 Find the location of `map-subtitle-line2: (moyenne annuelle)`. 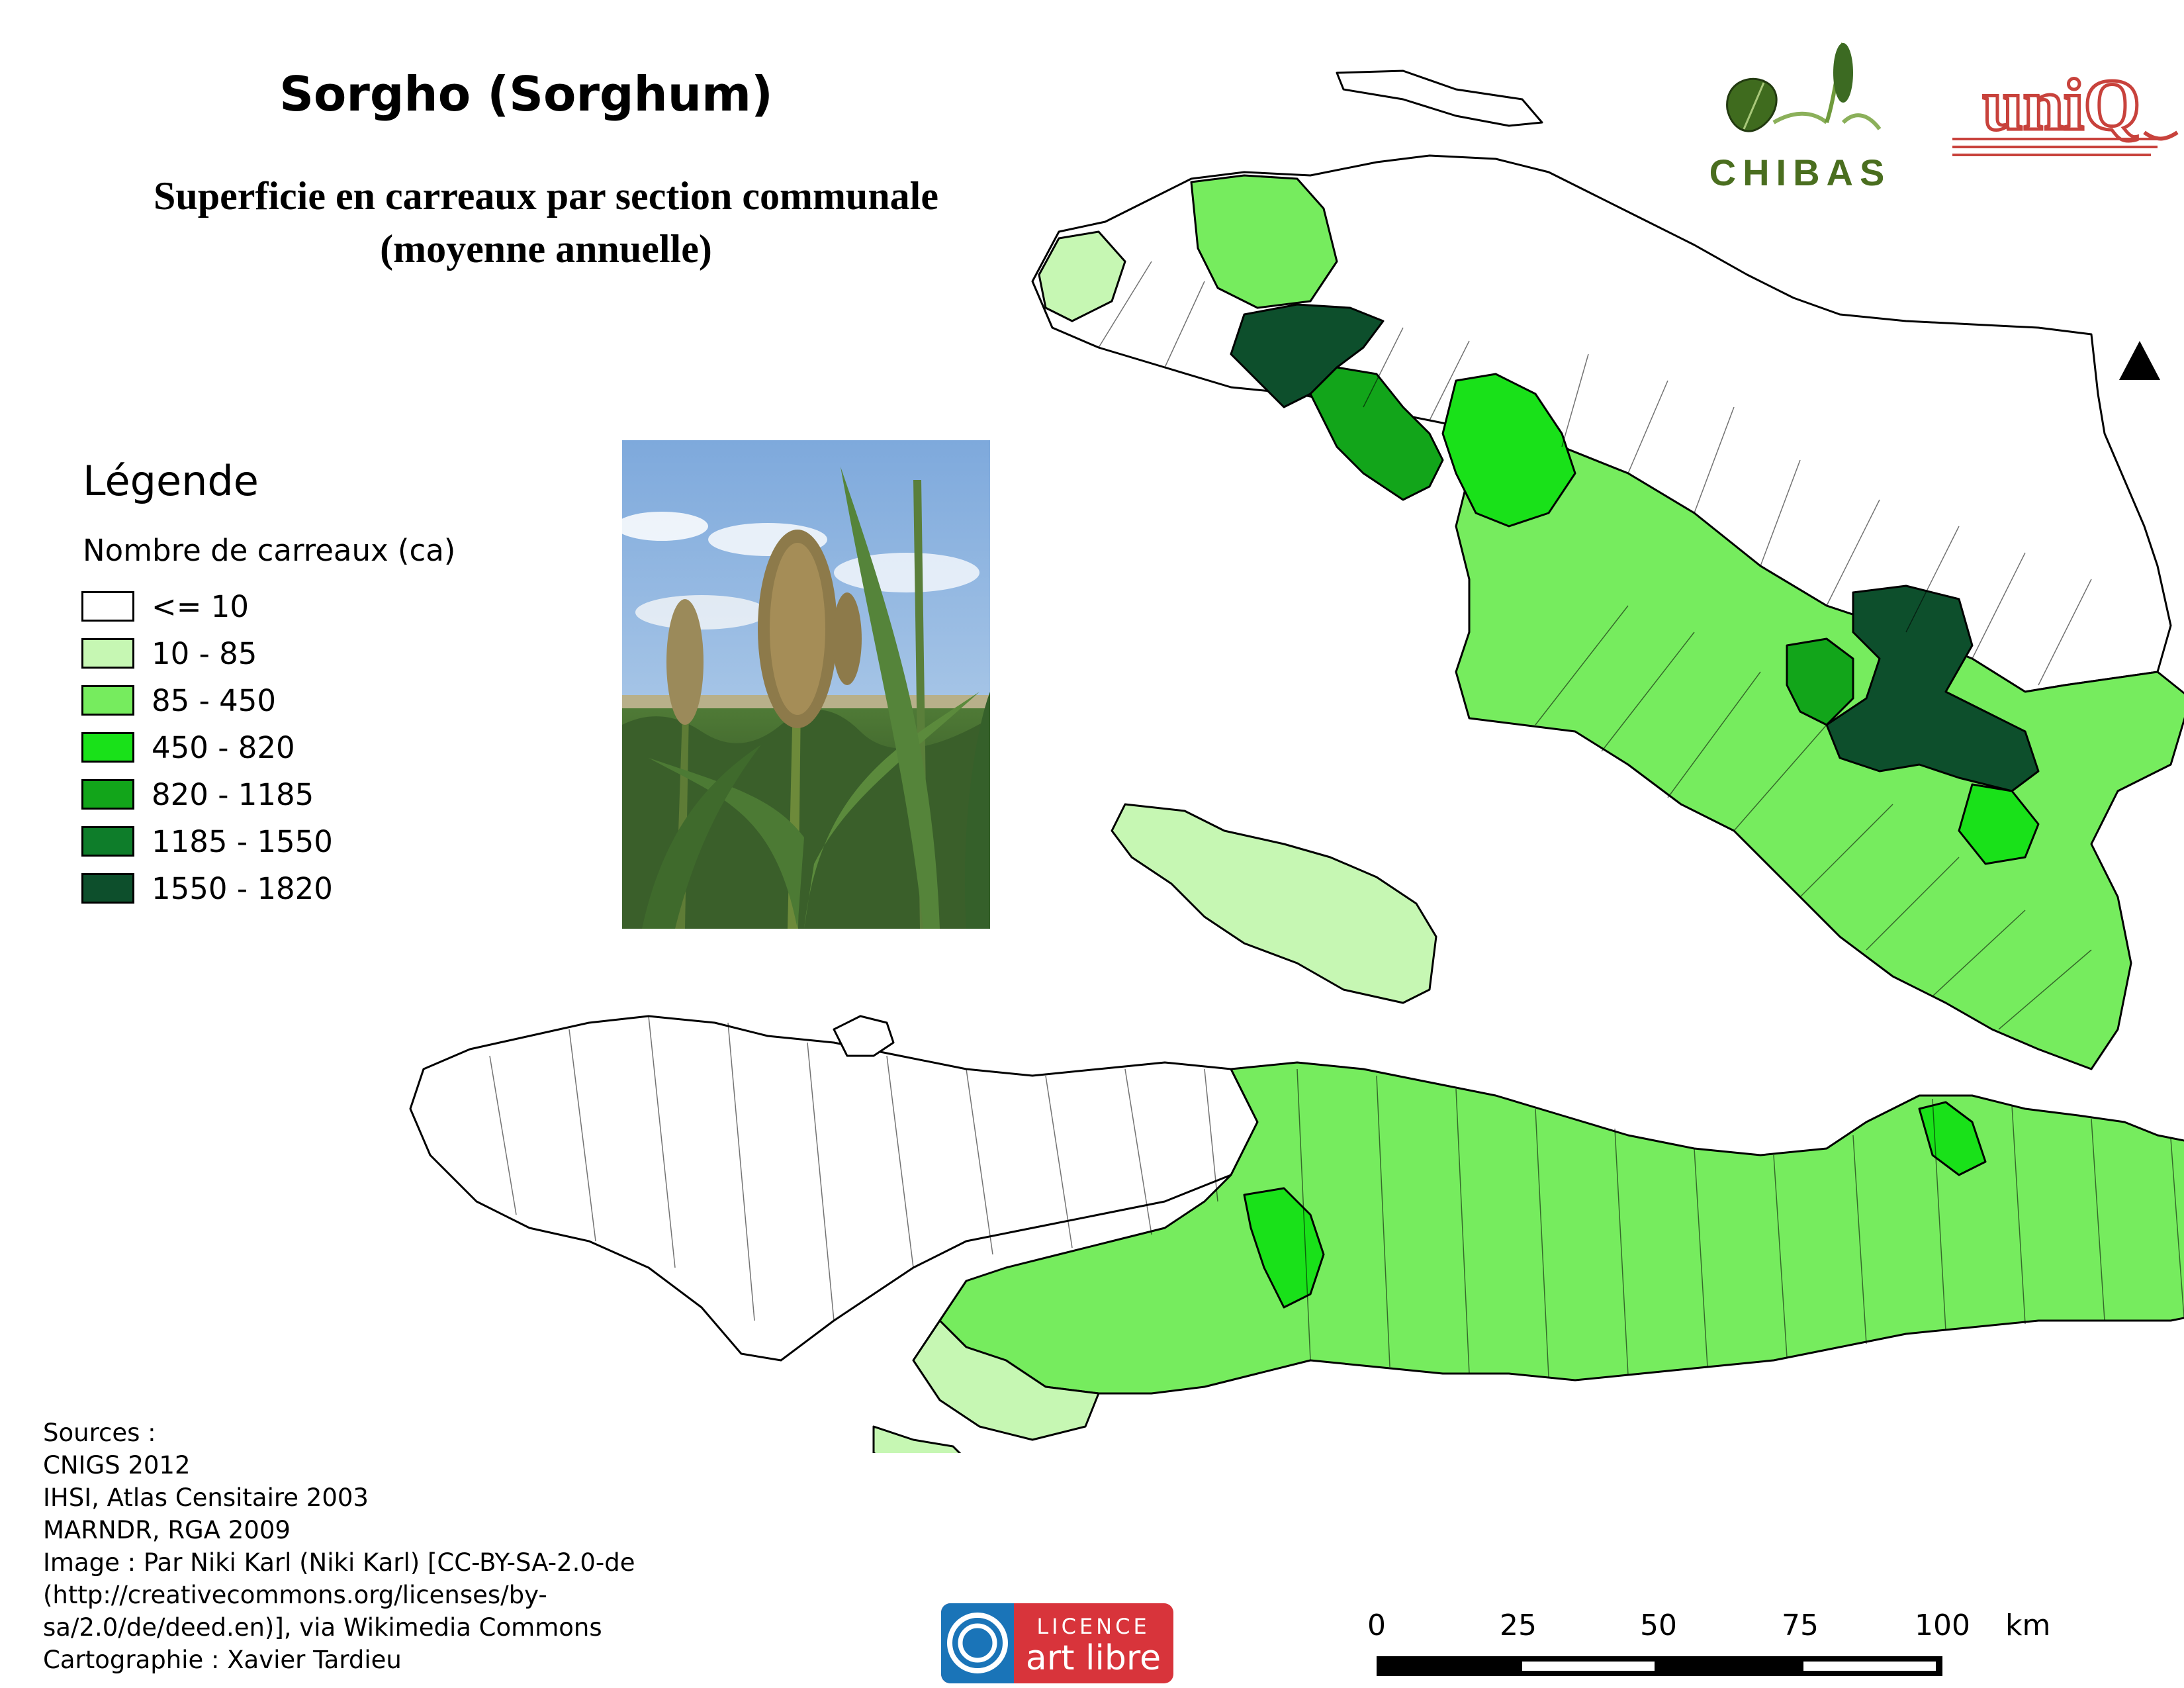

map-subtitle-line2: (moyenne annuelle) is located at coordinates (546, 249).